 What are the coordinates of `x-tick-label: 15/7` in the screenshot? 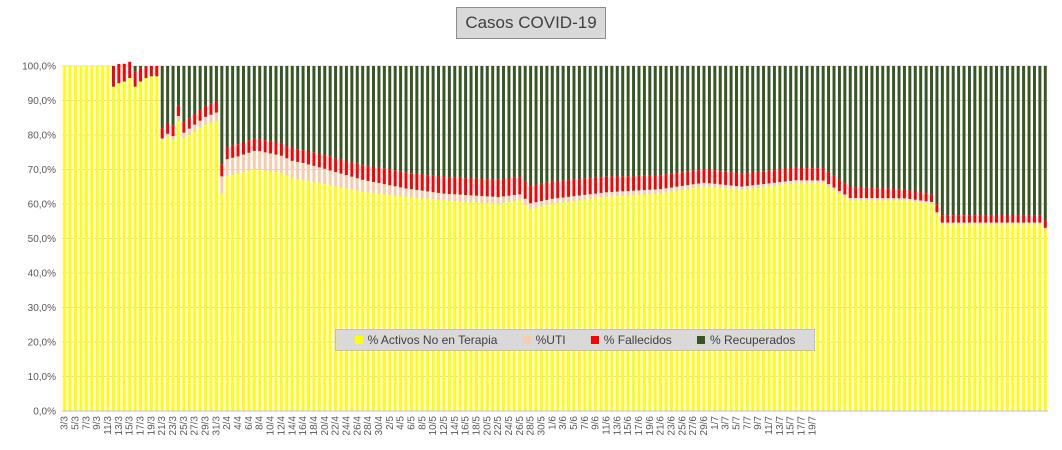 It's located at (791, 426).